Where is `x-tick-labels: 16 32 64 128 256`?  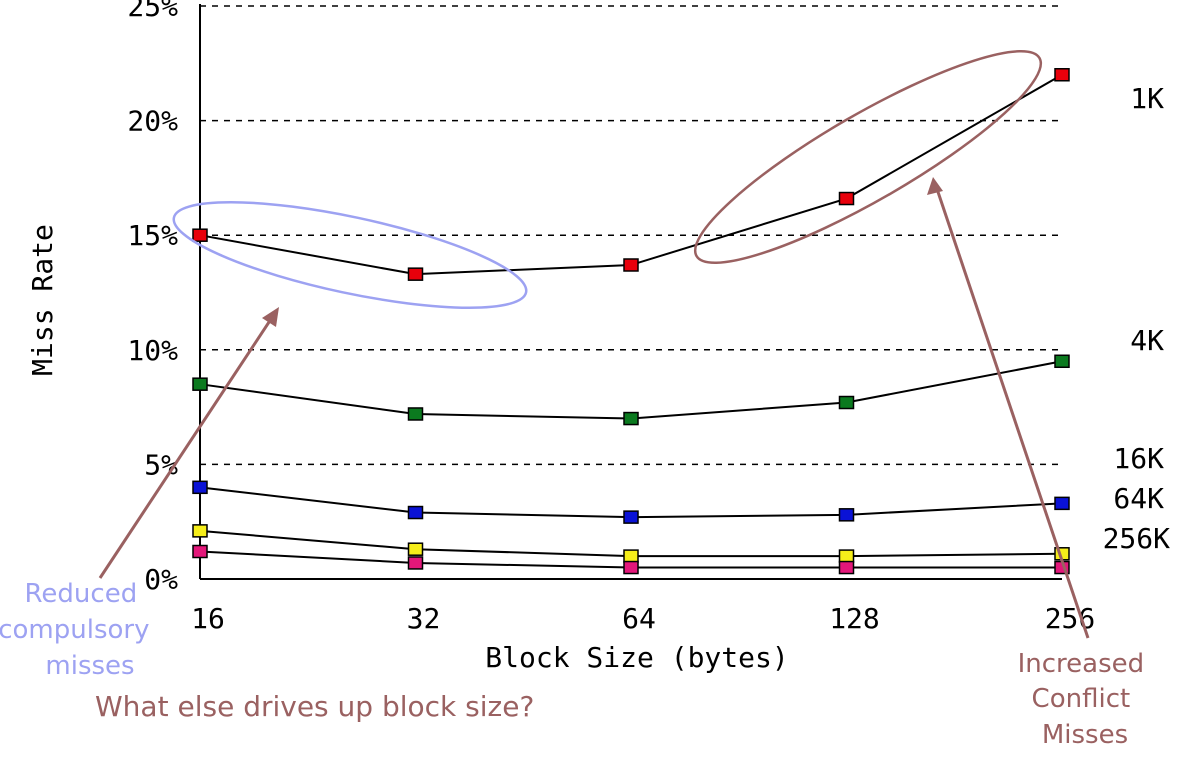 x-tick-labels: 16 32 64 128 256 is located at coordinates (643, 618).